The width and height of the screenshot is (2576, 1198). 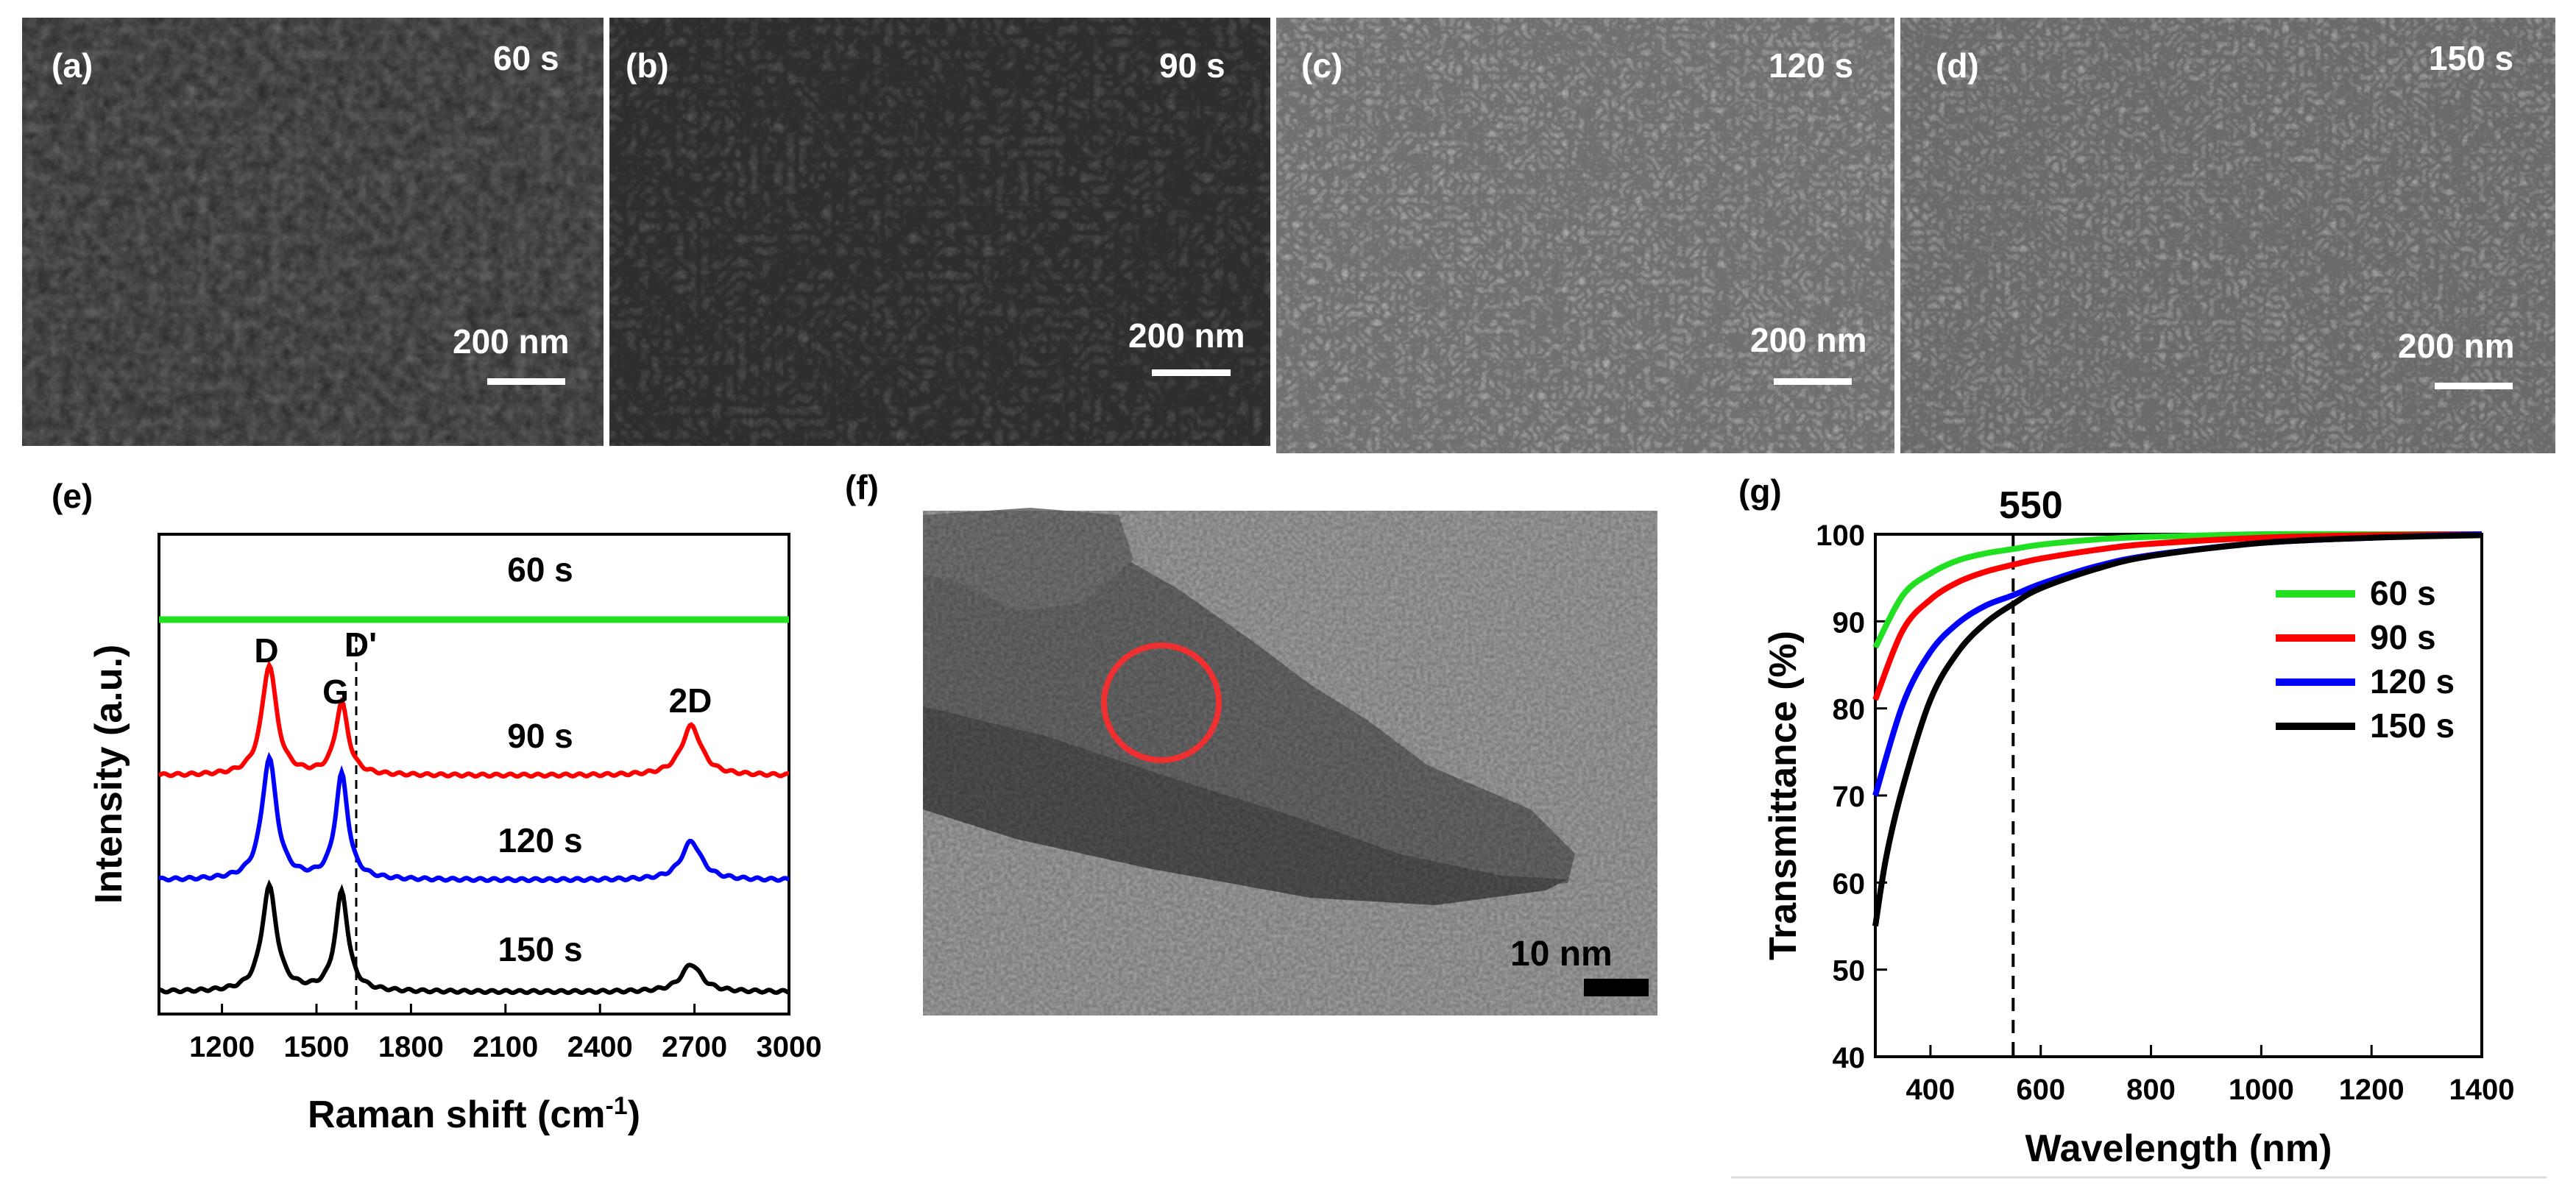 I want to click on scale-bar-a, so click(x=526, y=381).